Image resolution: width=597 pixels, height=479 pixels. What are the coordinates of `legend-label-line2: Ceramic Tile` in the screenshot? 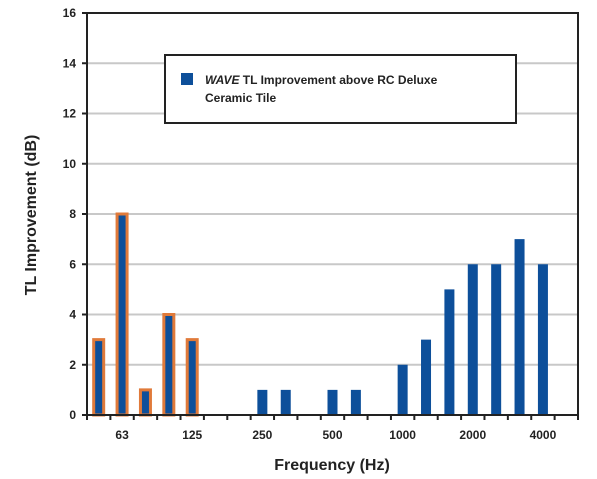 It's located at (240, 98).